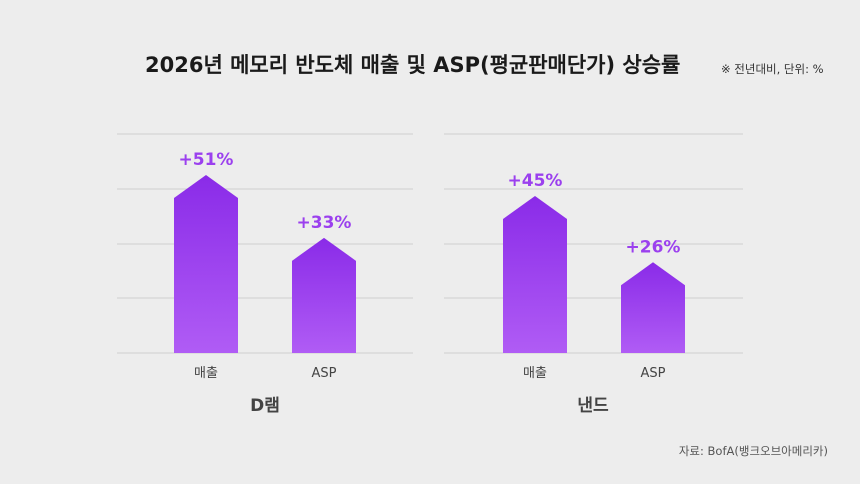 This screenshot has width=860, height=484. What do you see at coordinates (535, 181) in the screenshot?
I see `data-label: +45%` at bounding box center [535, 181].